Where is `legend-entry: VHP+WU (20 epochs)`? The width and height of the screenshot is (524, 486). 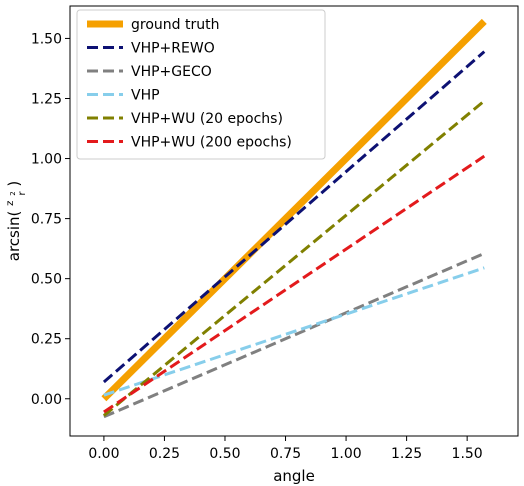 legend-entry: VHP+WU (20 epochs) is located at coordinates (185, 119).